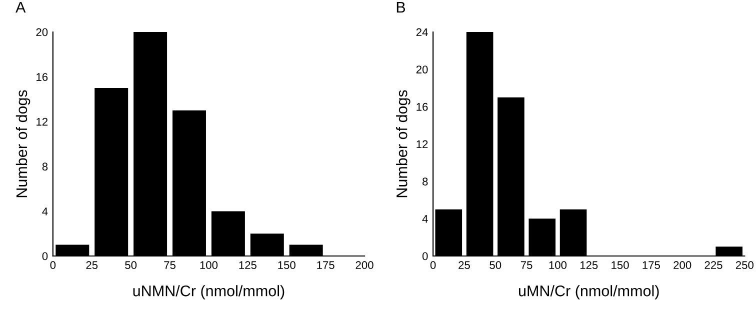 The width and height of the screenshot is (756, 320). Describe the element at coordinates (401, 7) in the screenshot. I see `chart-title: B` at that location.